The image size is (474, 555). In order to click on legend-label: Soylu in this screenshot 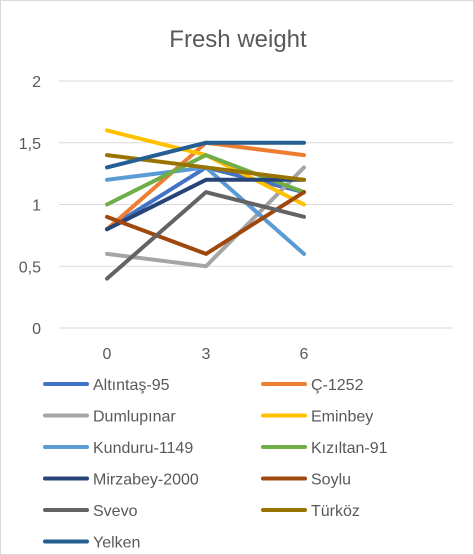, I will do `click(331, 480)`.